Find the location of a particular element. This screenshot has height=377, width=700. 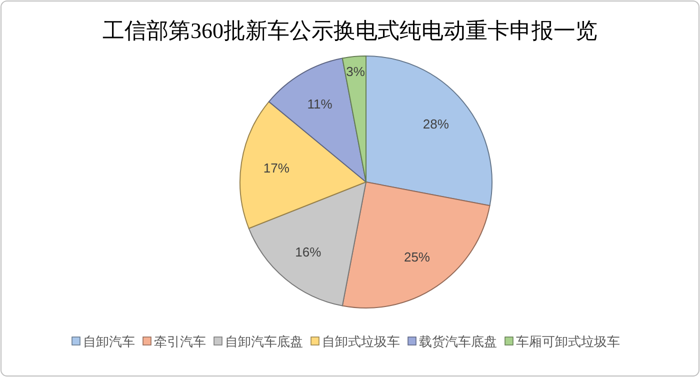

legend-label: 车厢可卸式垃圾车 is located at coordinates (568, 341).